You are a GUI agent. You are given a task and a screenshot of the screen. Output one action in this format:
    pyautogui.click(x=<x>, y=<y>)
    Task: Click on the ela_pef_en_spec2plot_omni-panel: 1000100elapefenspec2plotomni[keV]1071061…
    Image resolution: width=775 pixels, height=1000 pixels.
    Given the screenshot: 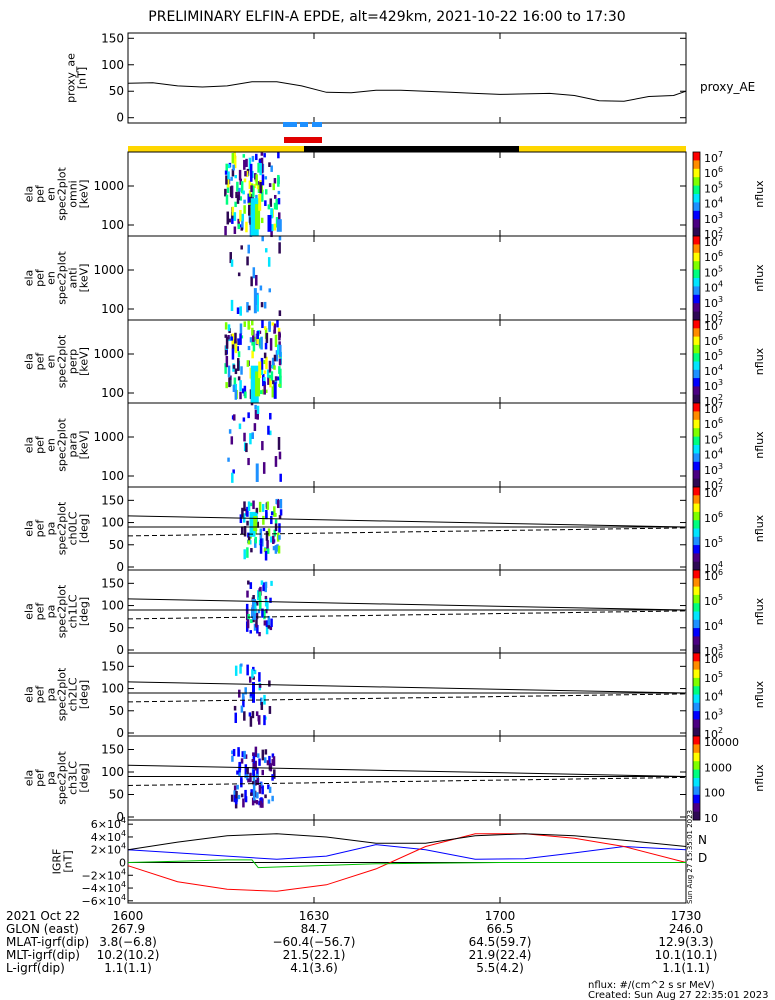 What is the action you would take?
    pyautogui.click(x=395, y=195)
    